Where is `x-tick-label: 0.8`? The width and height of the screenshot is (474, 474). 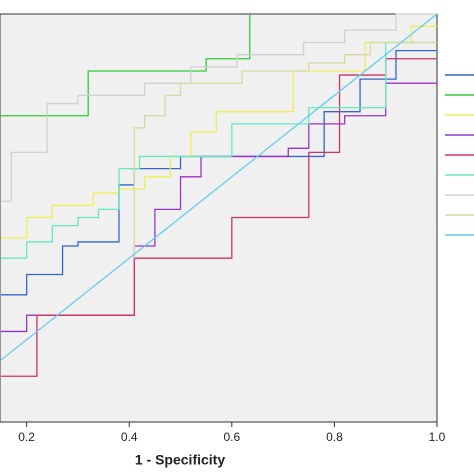
x-tick-label: 0.8 is located at coordinates (334, 437).